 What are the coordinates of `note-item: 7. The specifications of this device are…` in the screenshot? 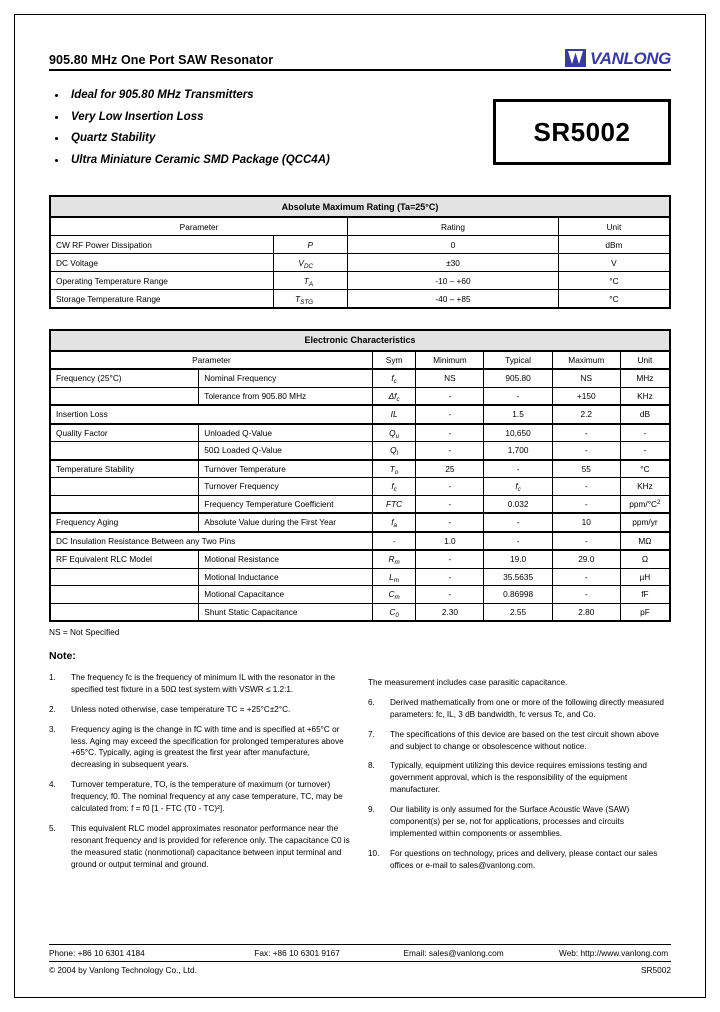 It's located at (519, 741).